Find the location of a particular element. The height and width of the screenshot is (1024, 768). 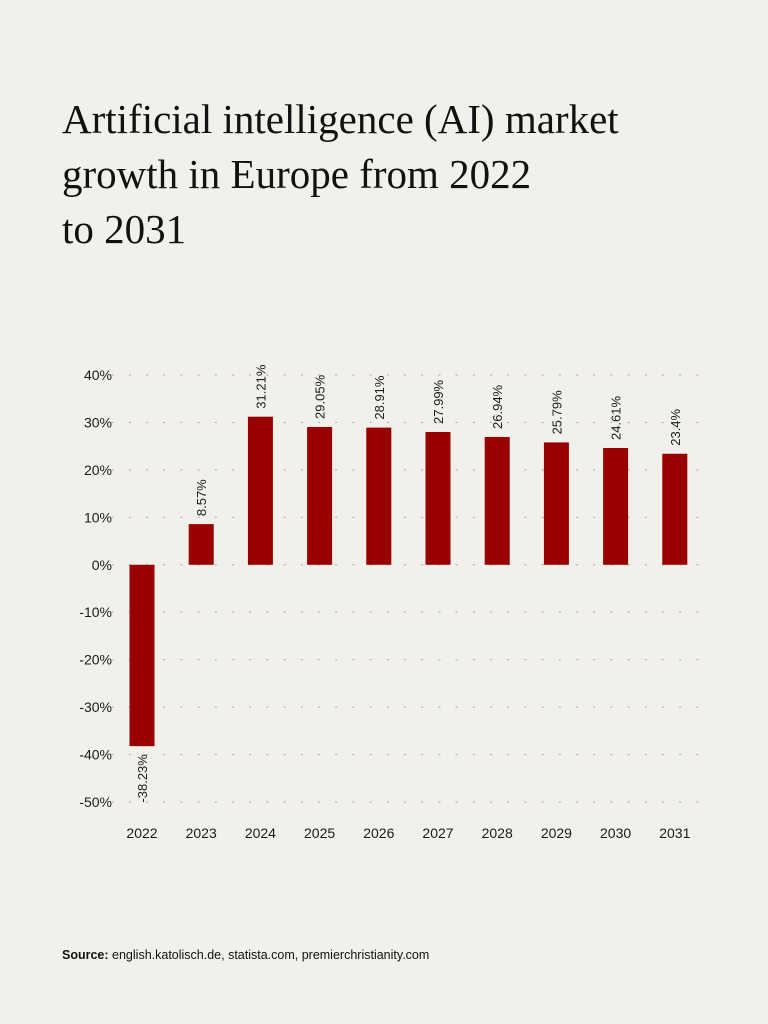

x-tick-label: 2030 is located at coordinates (615, 833).